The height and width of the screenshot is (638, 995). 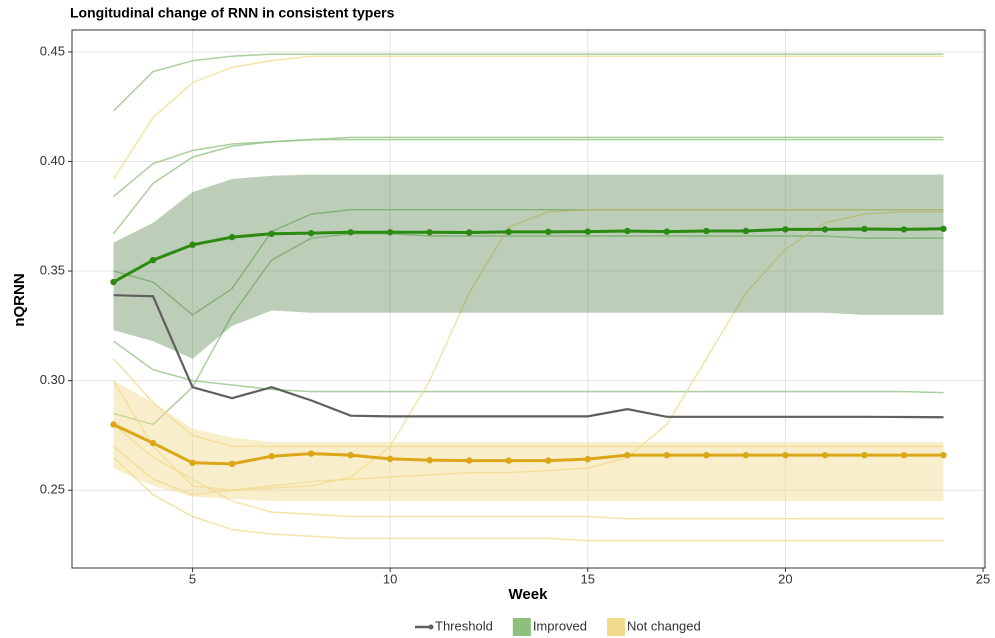 I want to click on y-axis-label: nQRNN, so click(x=19, y=299).